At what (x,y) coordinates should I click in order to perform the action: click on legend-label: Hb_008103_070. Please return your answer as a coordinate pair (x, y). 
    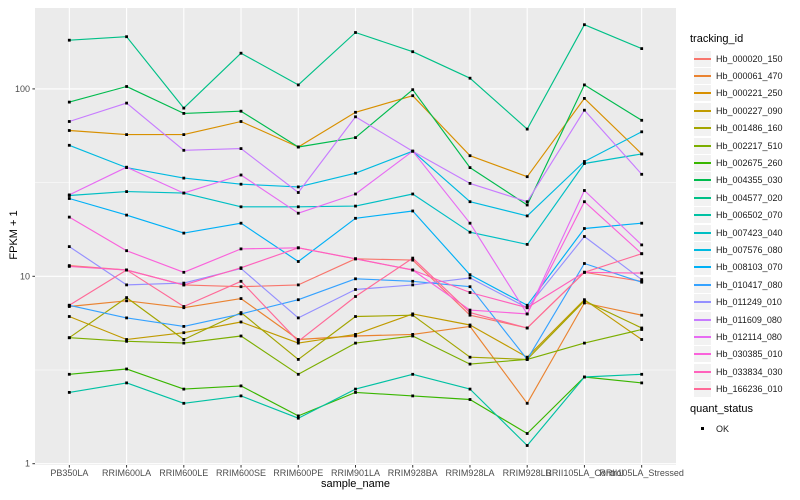
    Looking at the image, I should click on (749, 267).